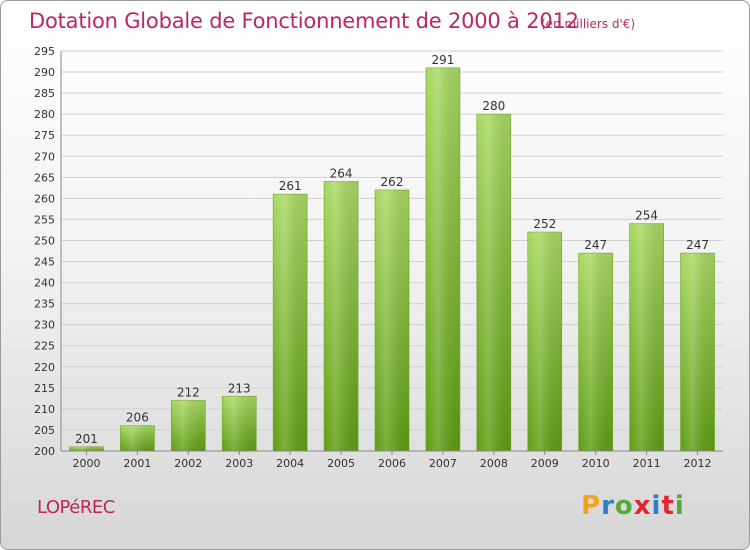 This screenshot has height=550, width=750. What do you see at coordinates (188, 392) in the screenshot?
I see `value-label-2002: 212` at bounding box center [188, 392].